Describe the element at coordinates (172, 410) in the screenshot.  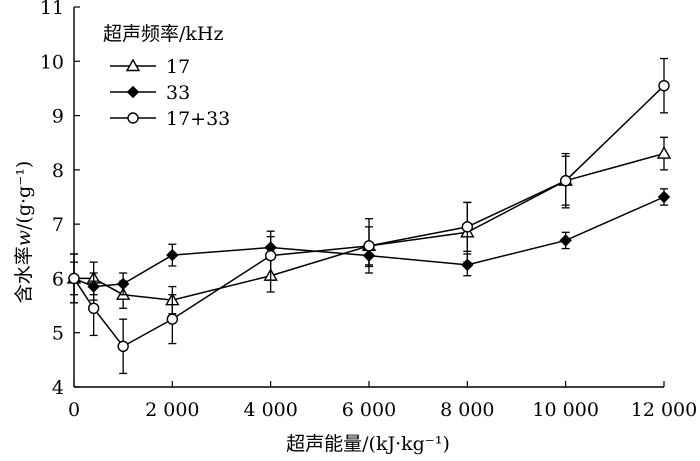
I see `x-tick-label: 2 000` at that location.